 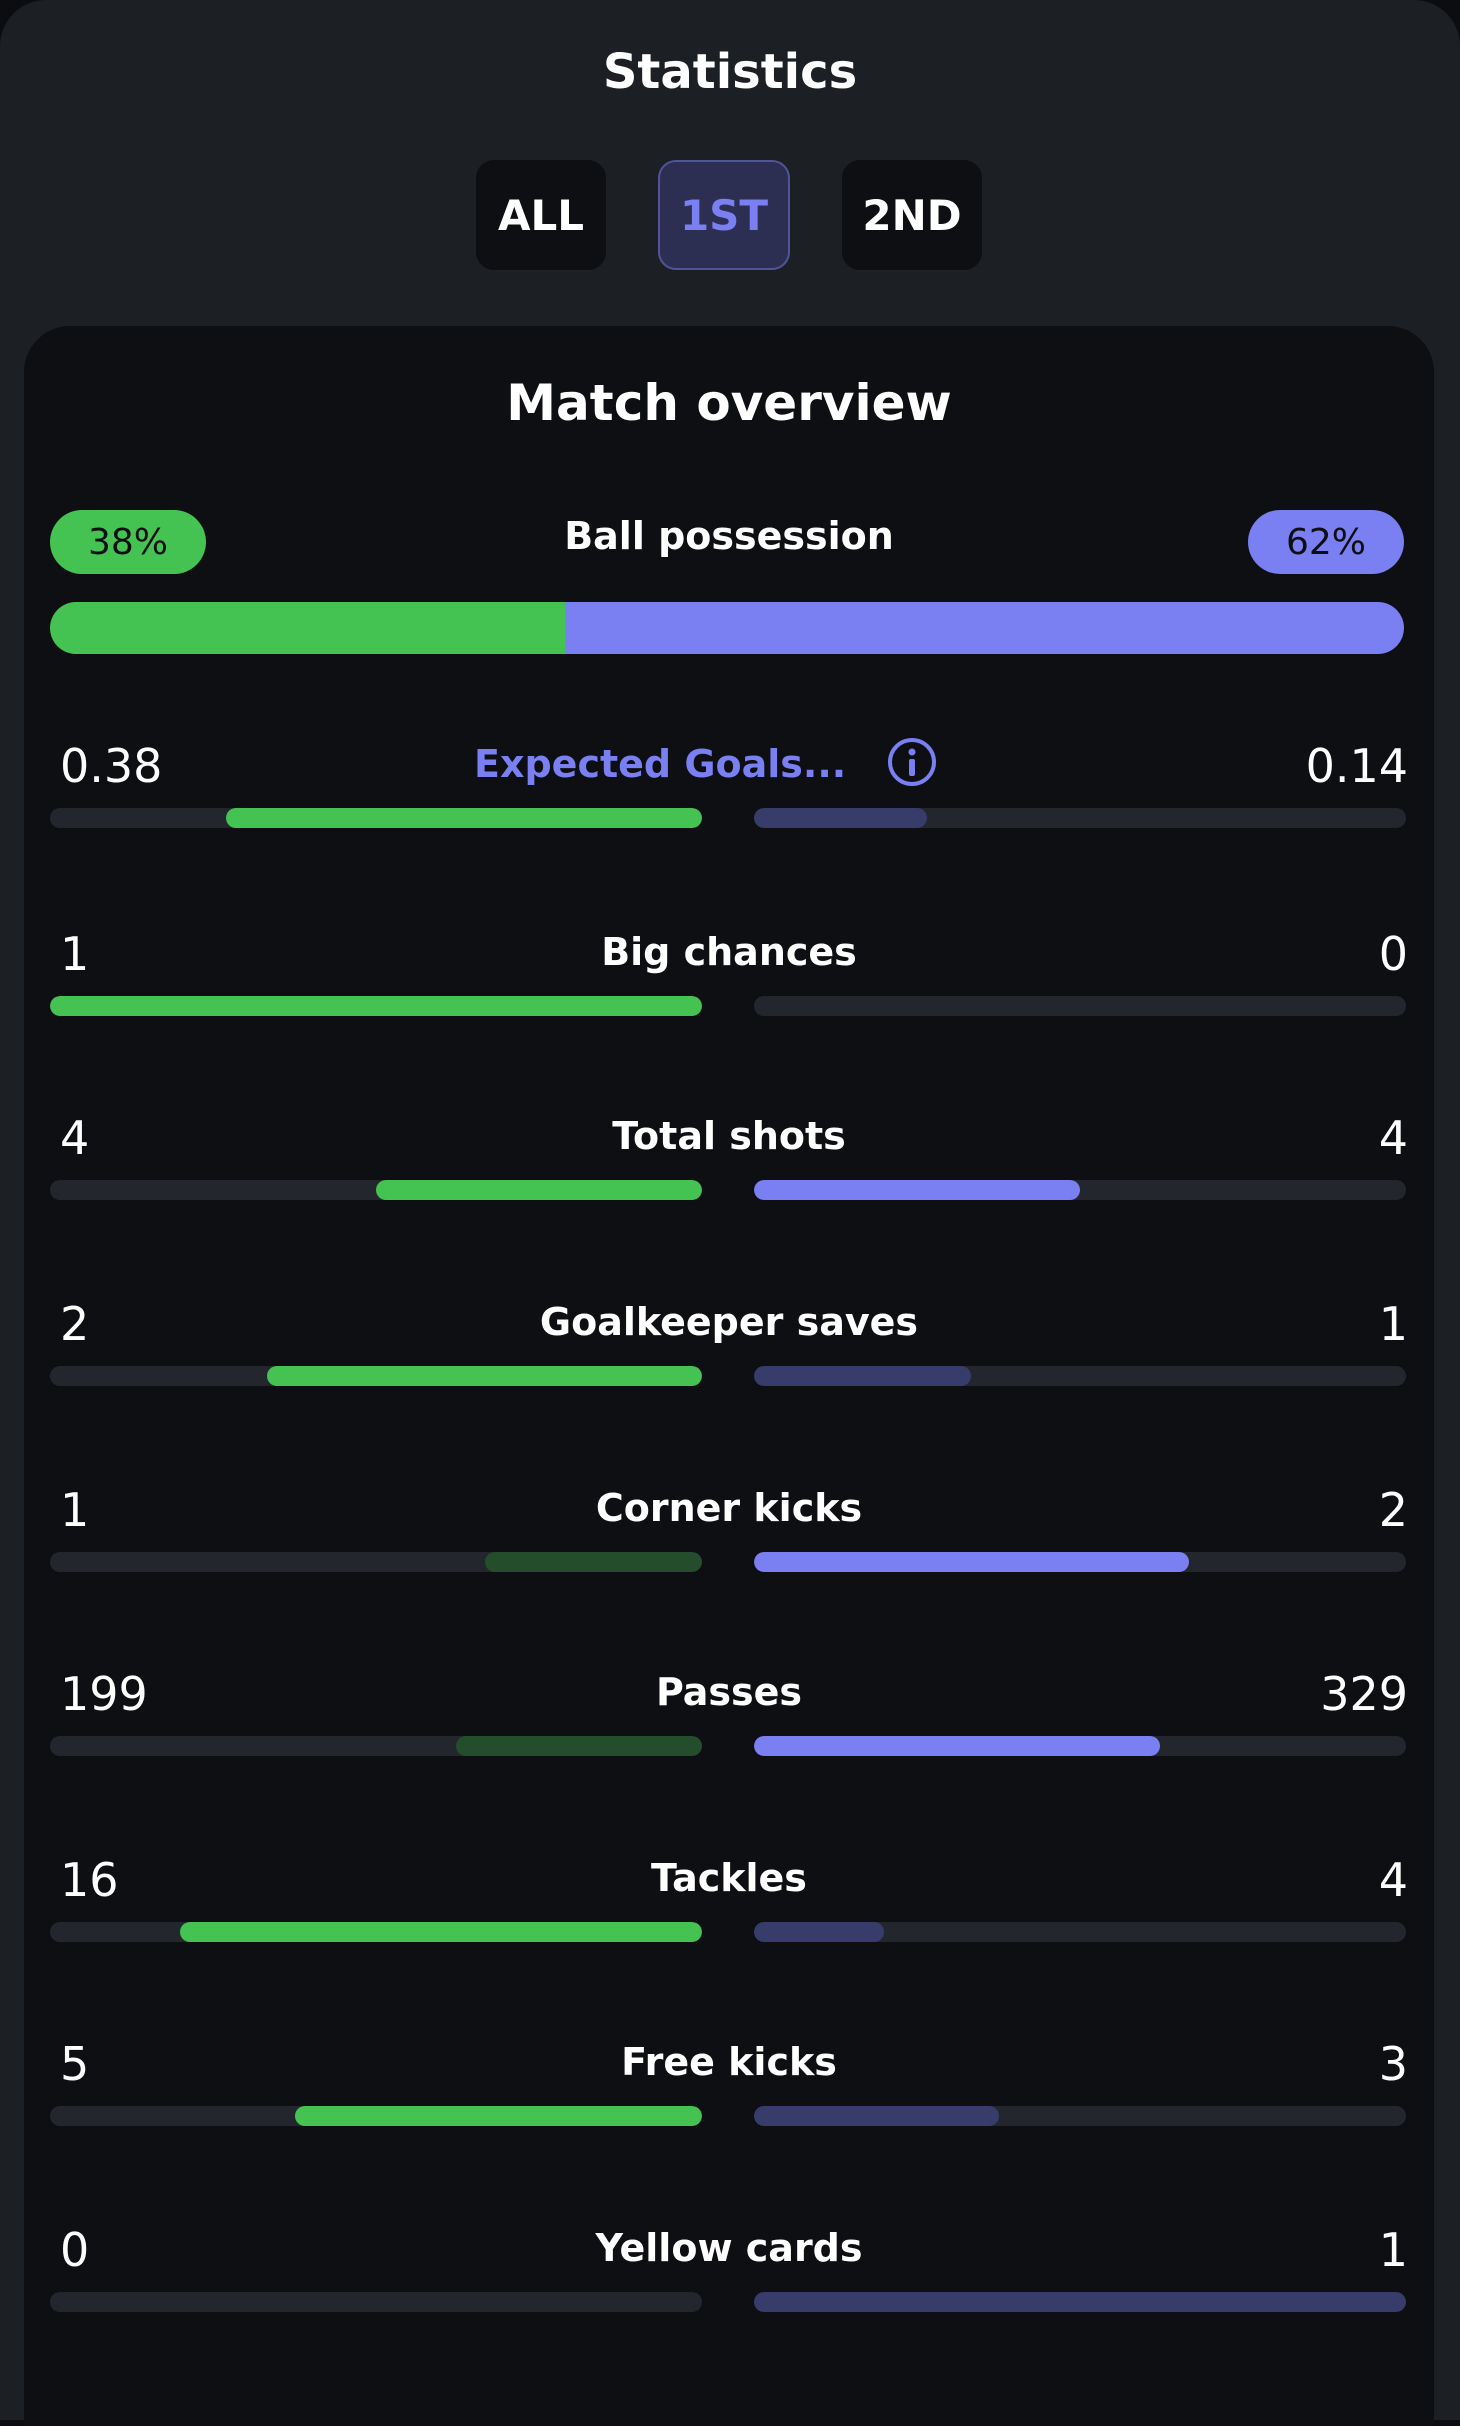 I want to click on away-possession-badge: 62%, so click(x=1326, y=542).